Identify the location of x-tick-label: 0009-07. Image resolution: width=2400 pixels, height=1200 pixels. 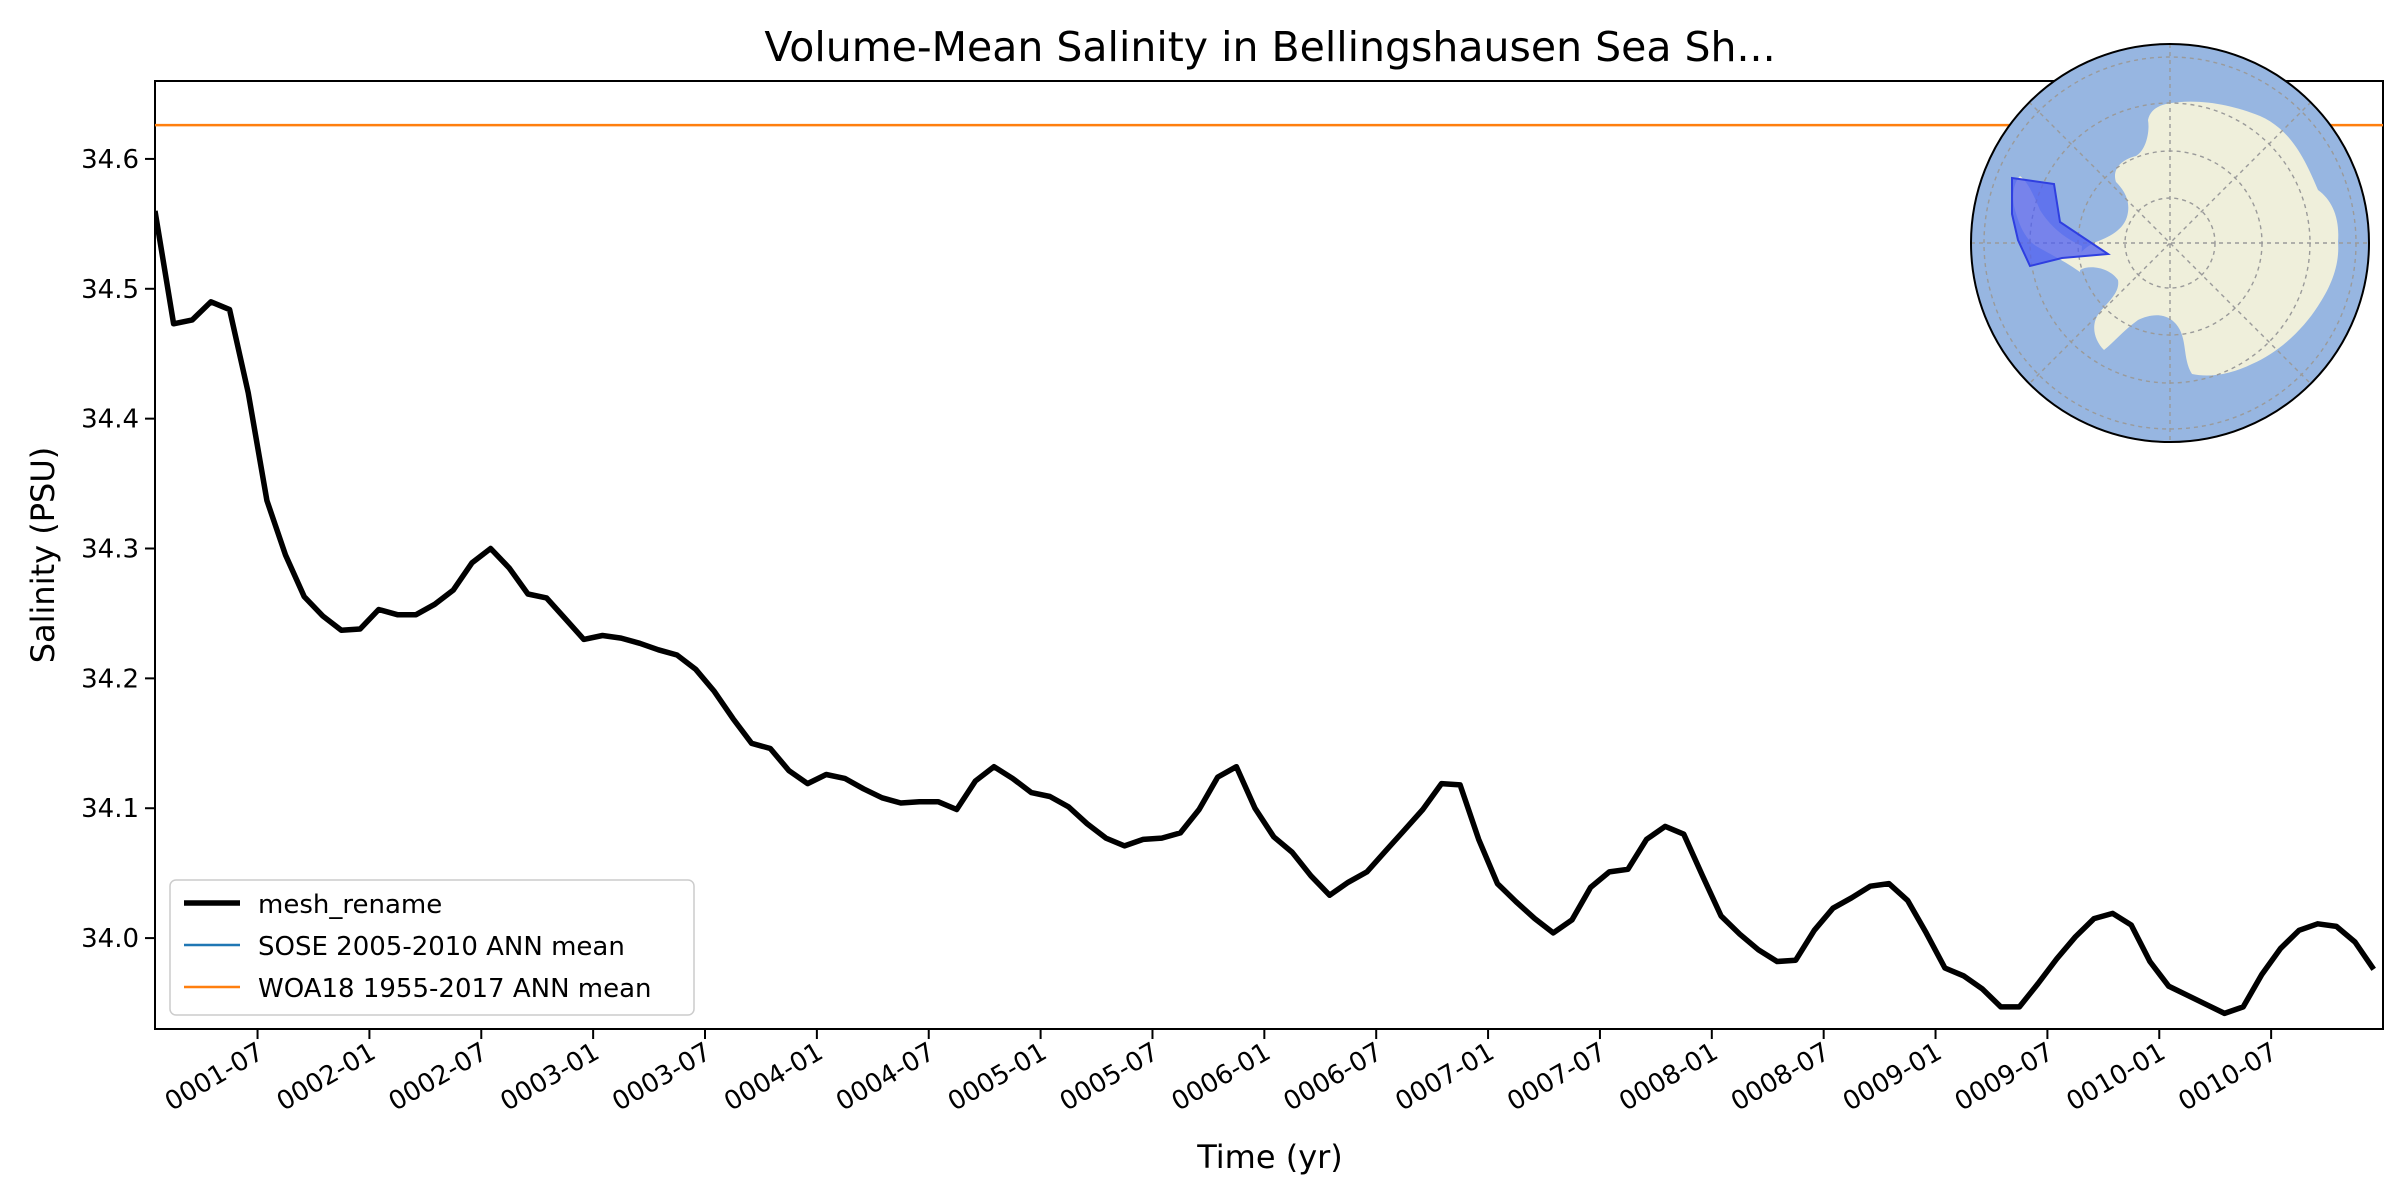
(2004, 1077).